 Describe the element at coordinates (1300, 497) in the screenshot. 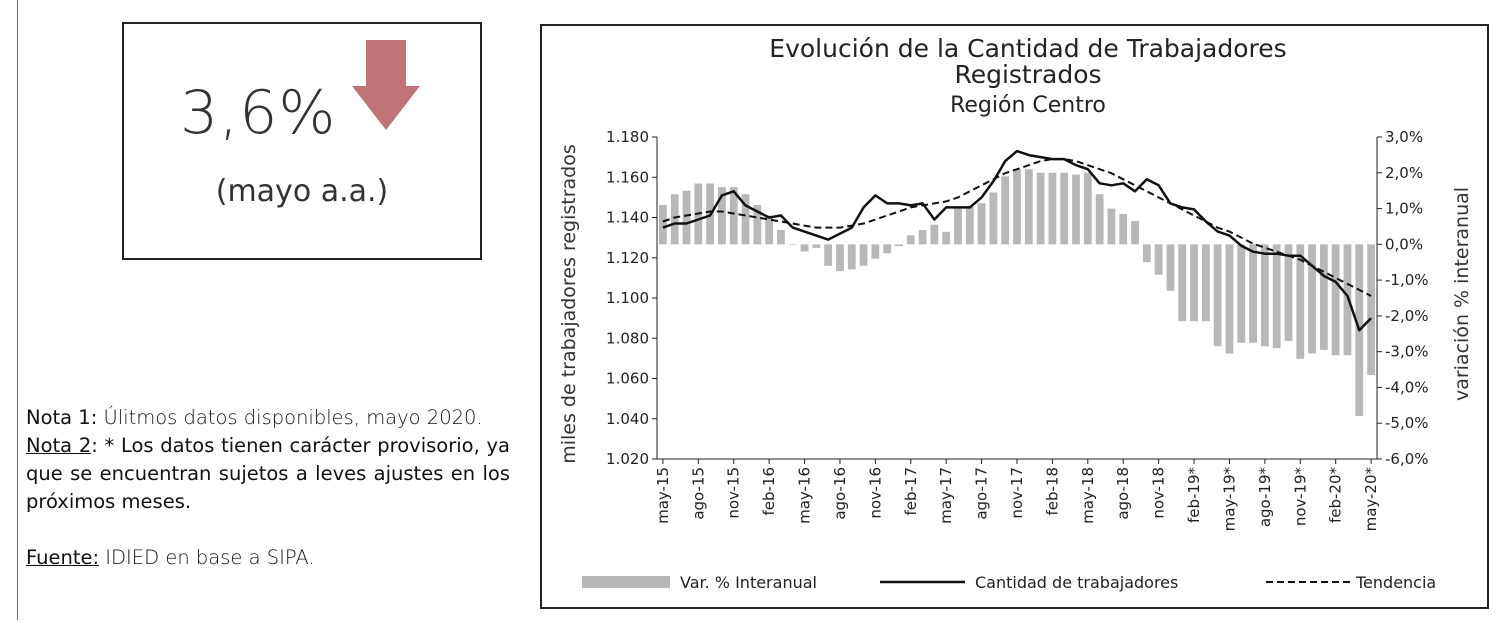

I see `x-tick-label: nov-19*` at that location.